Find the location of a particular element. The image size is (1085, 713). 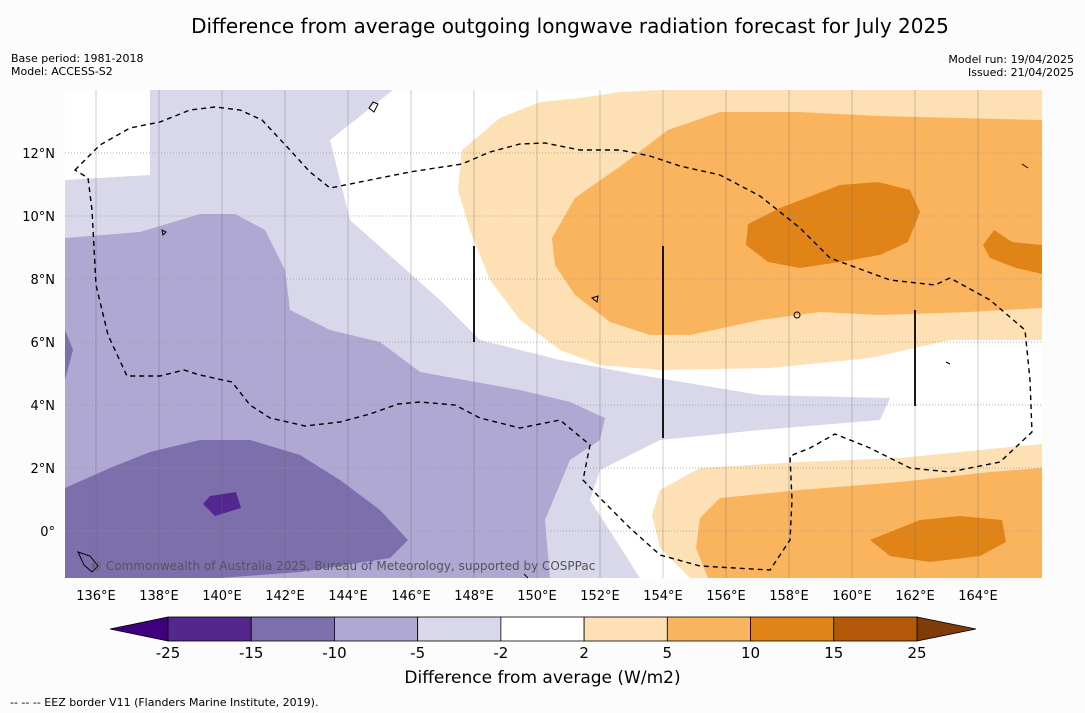

colorbar-tick-label: 25 is located at coordinates (916, 653).